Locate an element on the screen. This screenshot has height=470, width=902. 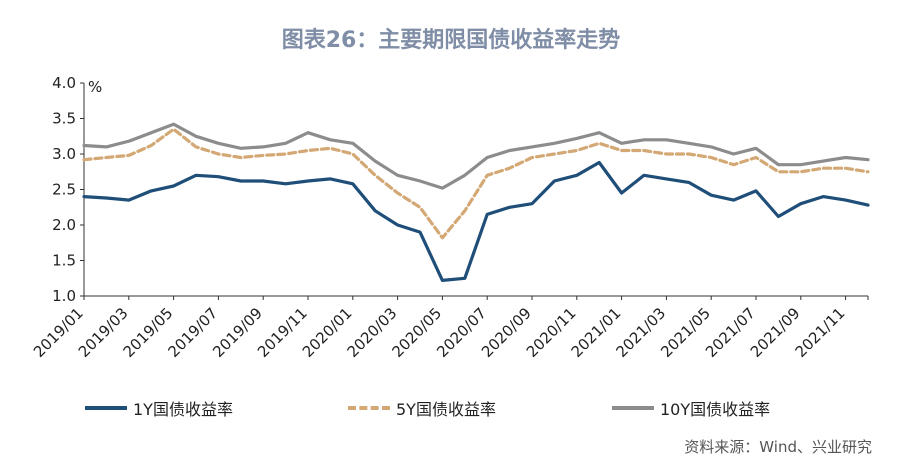
legend-label-1y: 1Y国债收益率 is located at coordinates (183, 409).